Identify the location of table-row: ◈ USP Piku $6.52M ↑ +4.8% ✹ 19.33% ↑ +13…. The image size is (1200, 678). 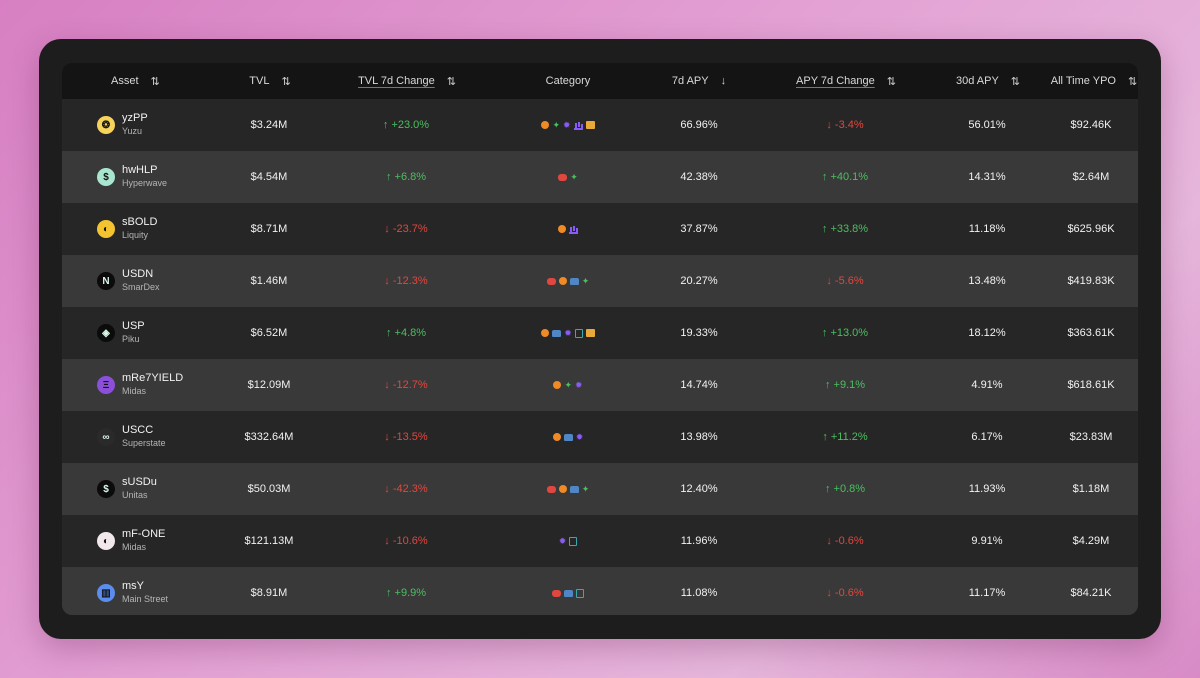
(600, 333).